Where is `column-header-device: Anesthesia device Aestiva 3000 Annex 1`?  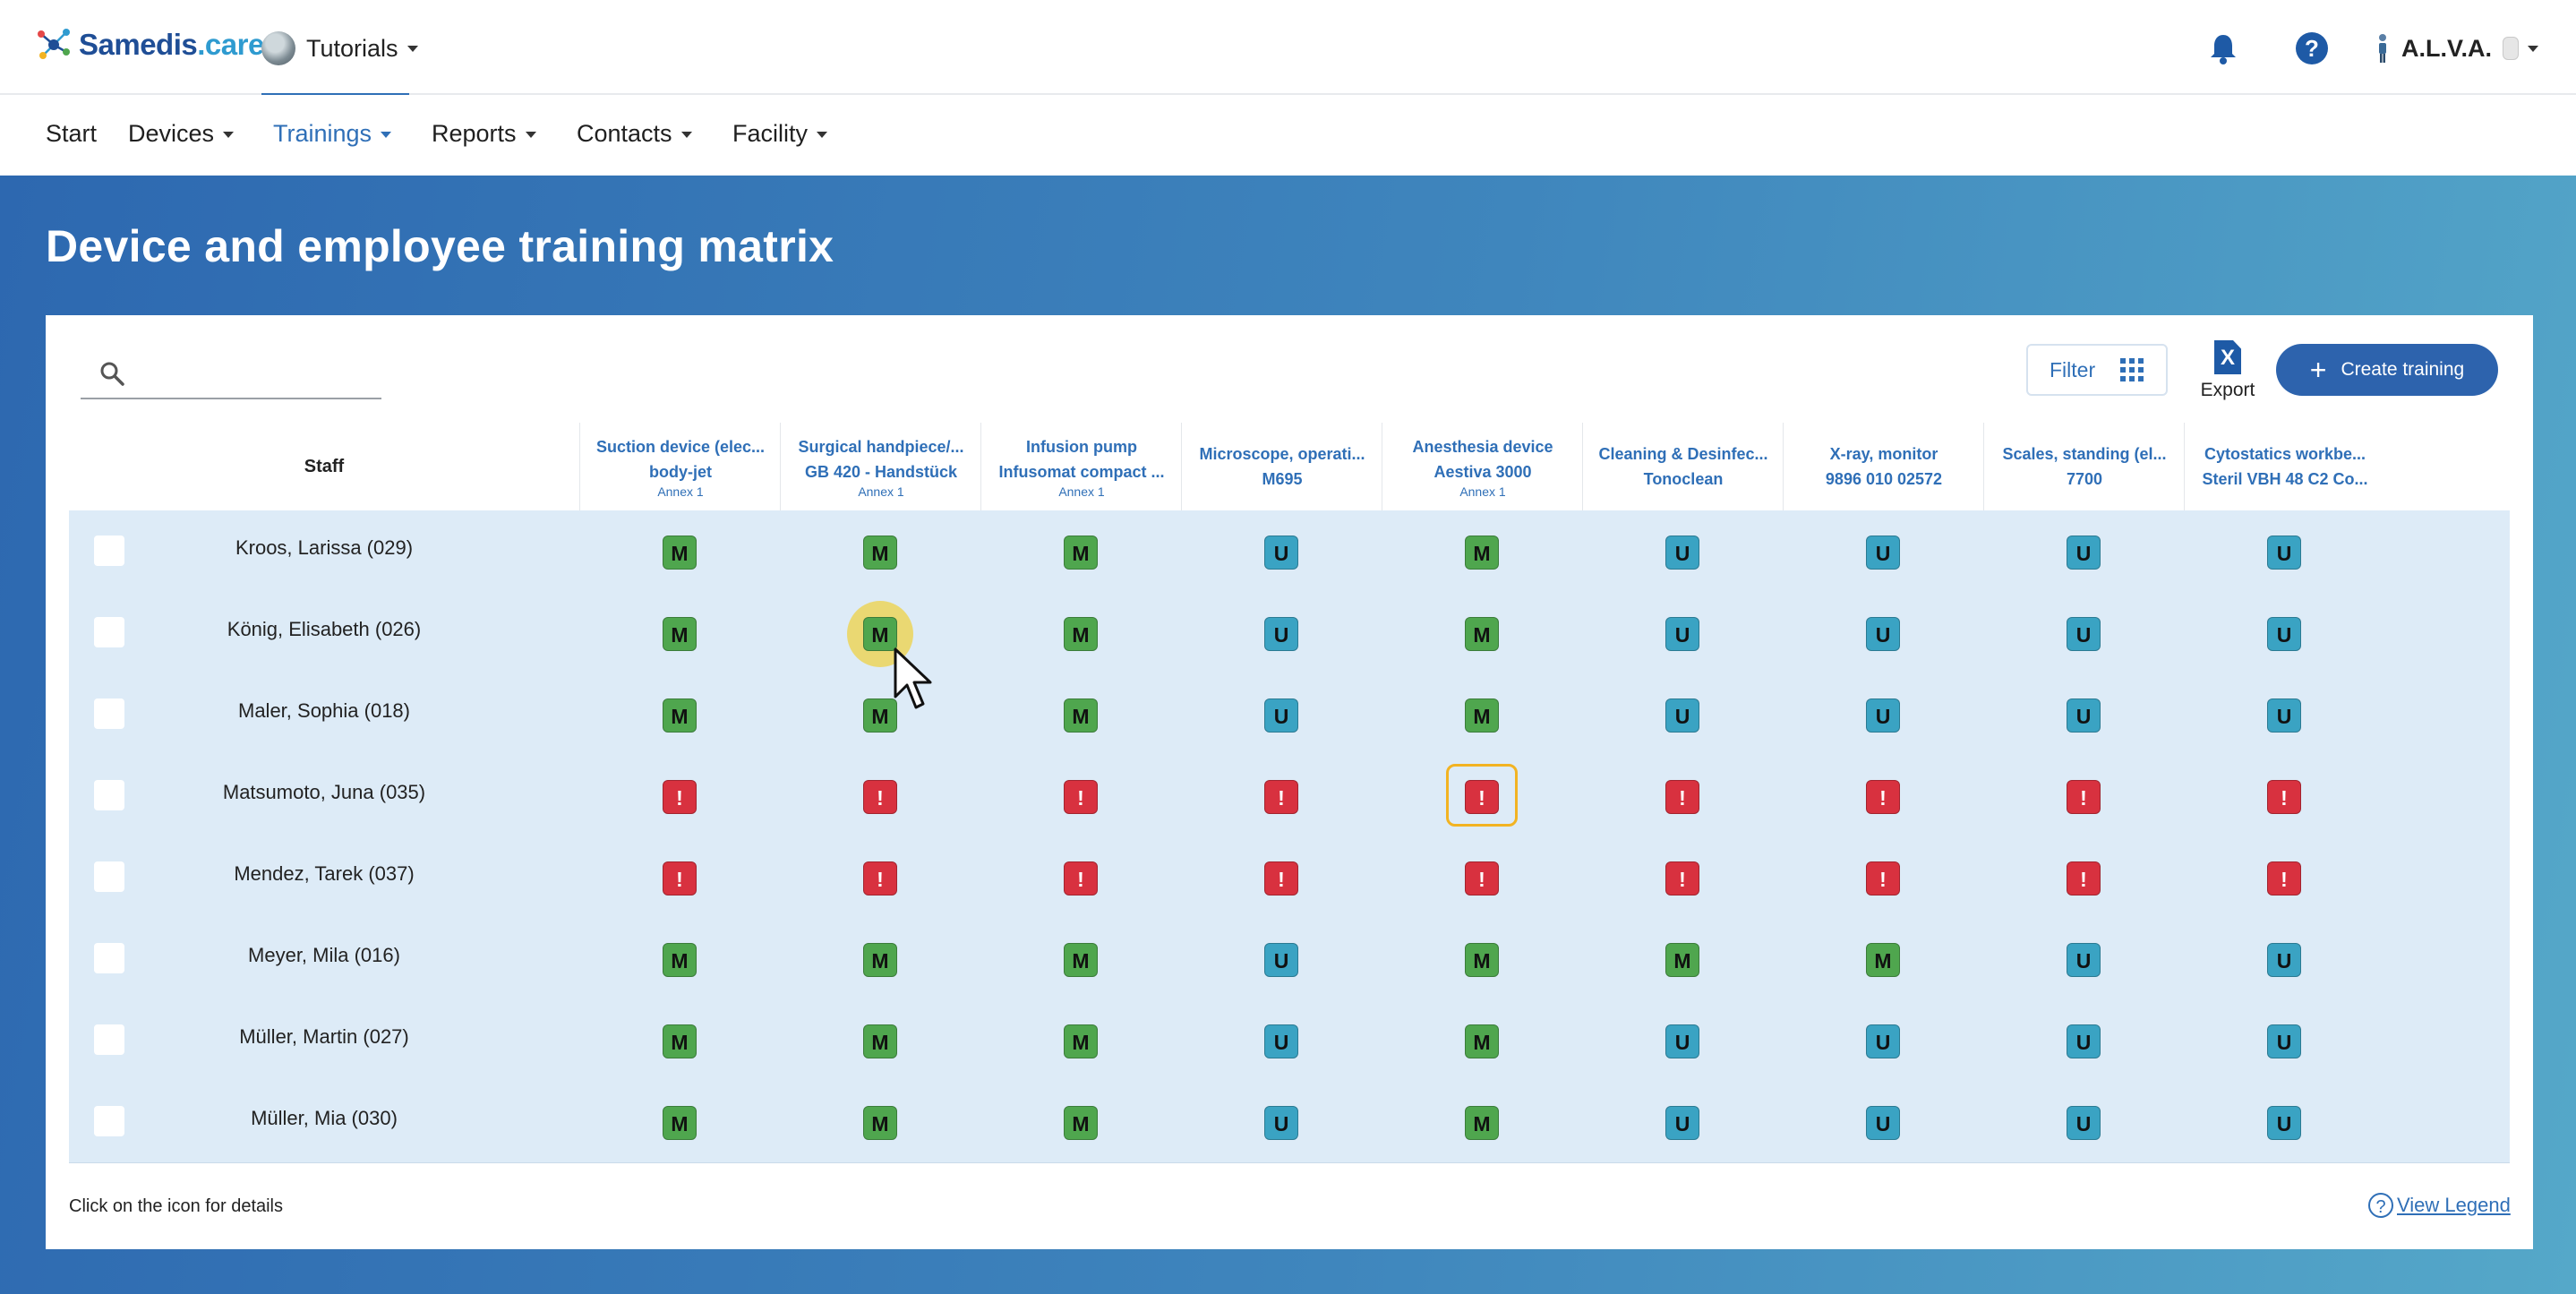 column-header-device: Anesthesia device Aestiva 3000 Annex 1 is located at coordinates (1482, 466).